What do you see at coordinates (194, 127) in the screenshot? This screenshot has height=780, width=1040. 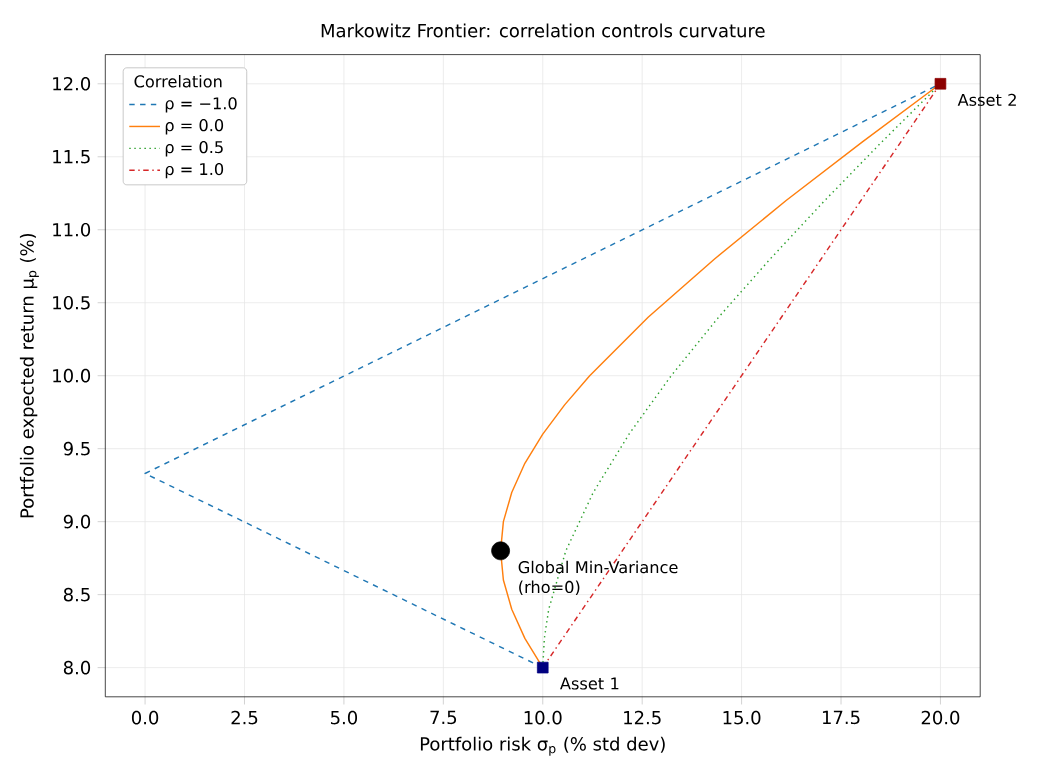 I see `legend-label: ρ = 0.0` at bounding box center [194, 127].